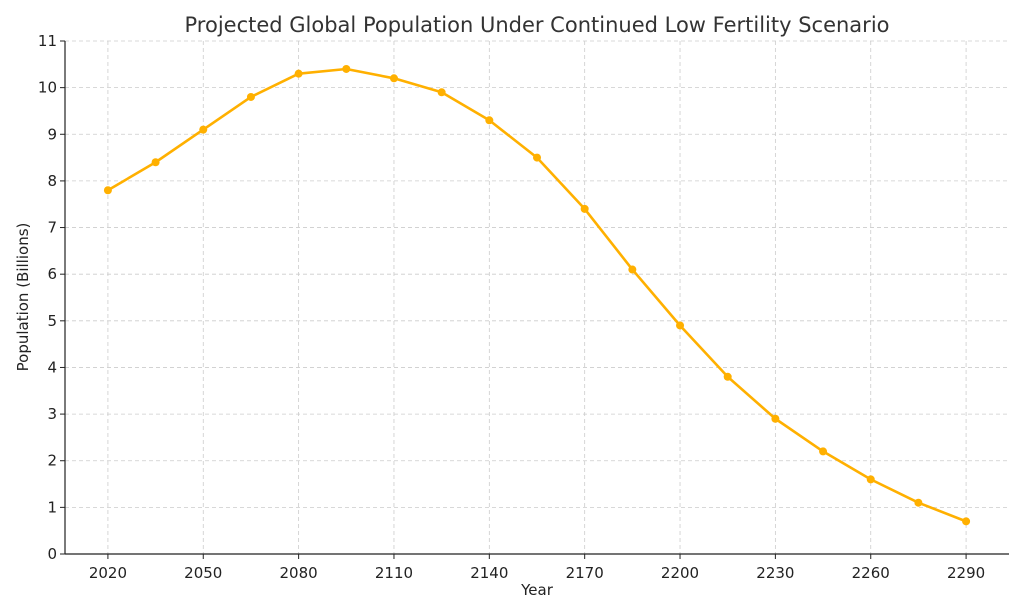 The height and width of the screenshot is (614, 1024). I want to click on y-tick-label: 2, so click(52, 461).